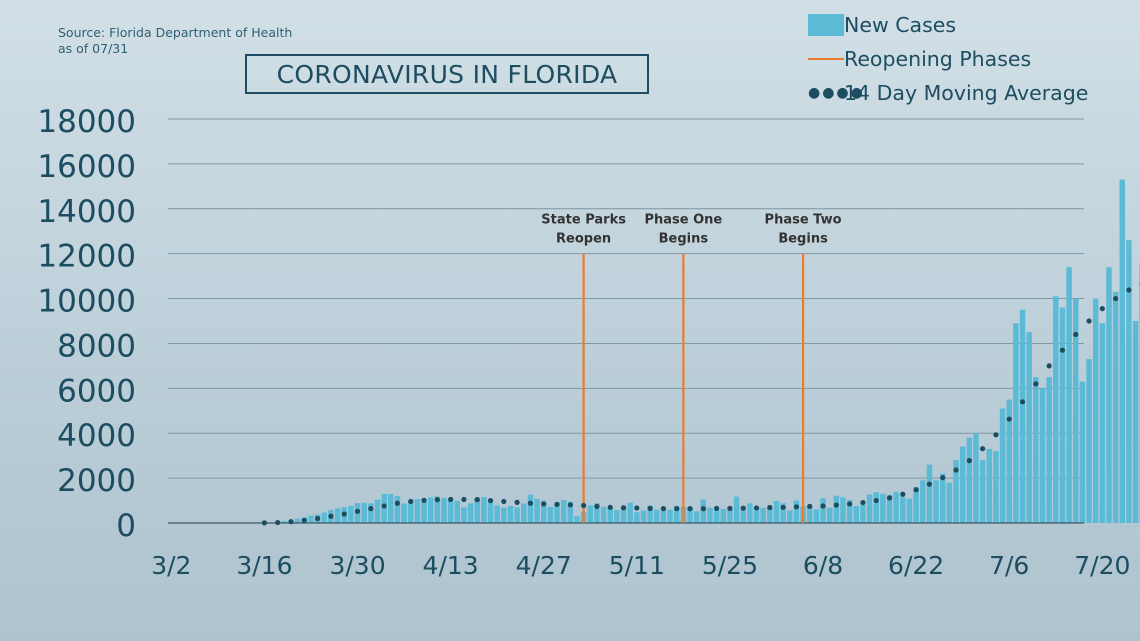 The width and height of the screenshot is (1140, 641). I want to click on legend-item-reopening: Reopening Phases, so click(948, 59).